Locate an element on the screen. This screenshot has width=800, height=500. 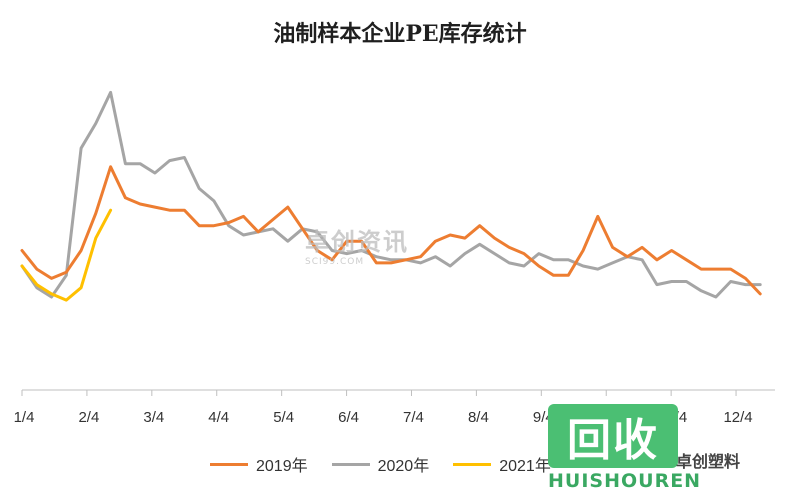
watermark: 卓创资讯 SCI99.COM is located at coordinates (357, 247).